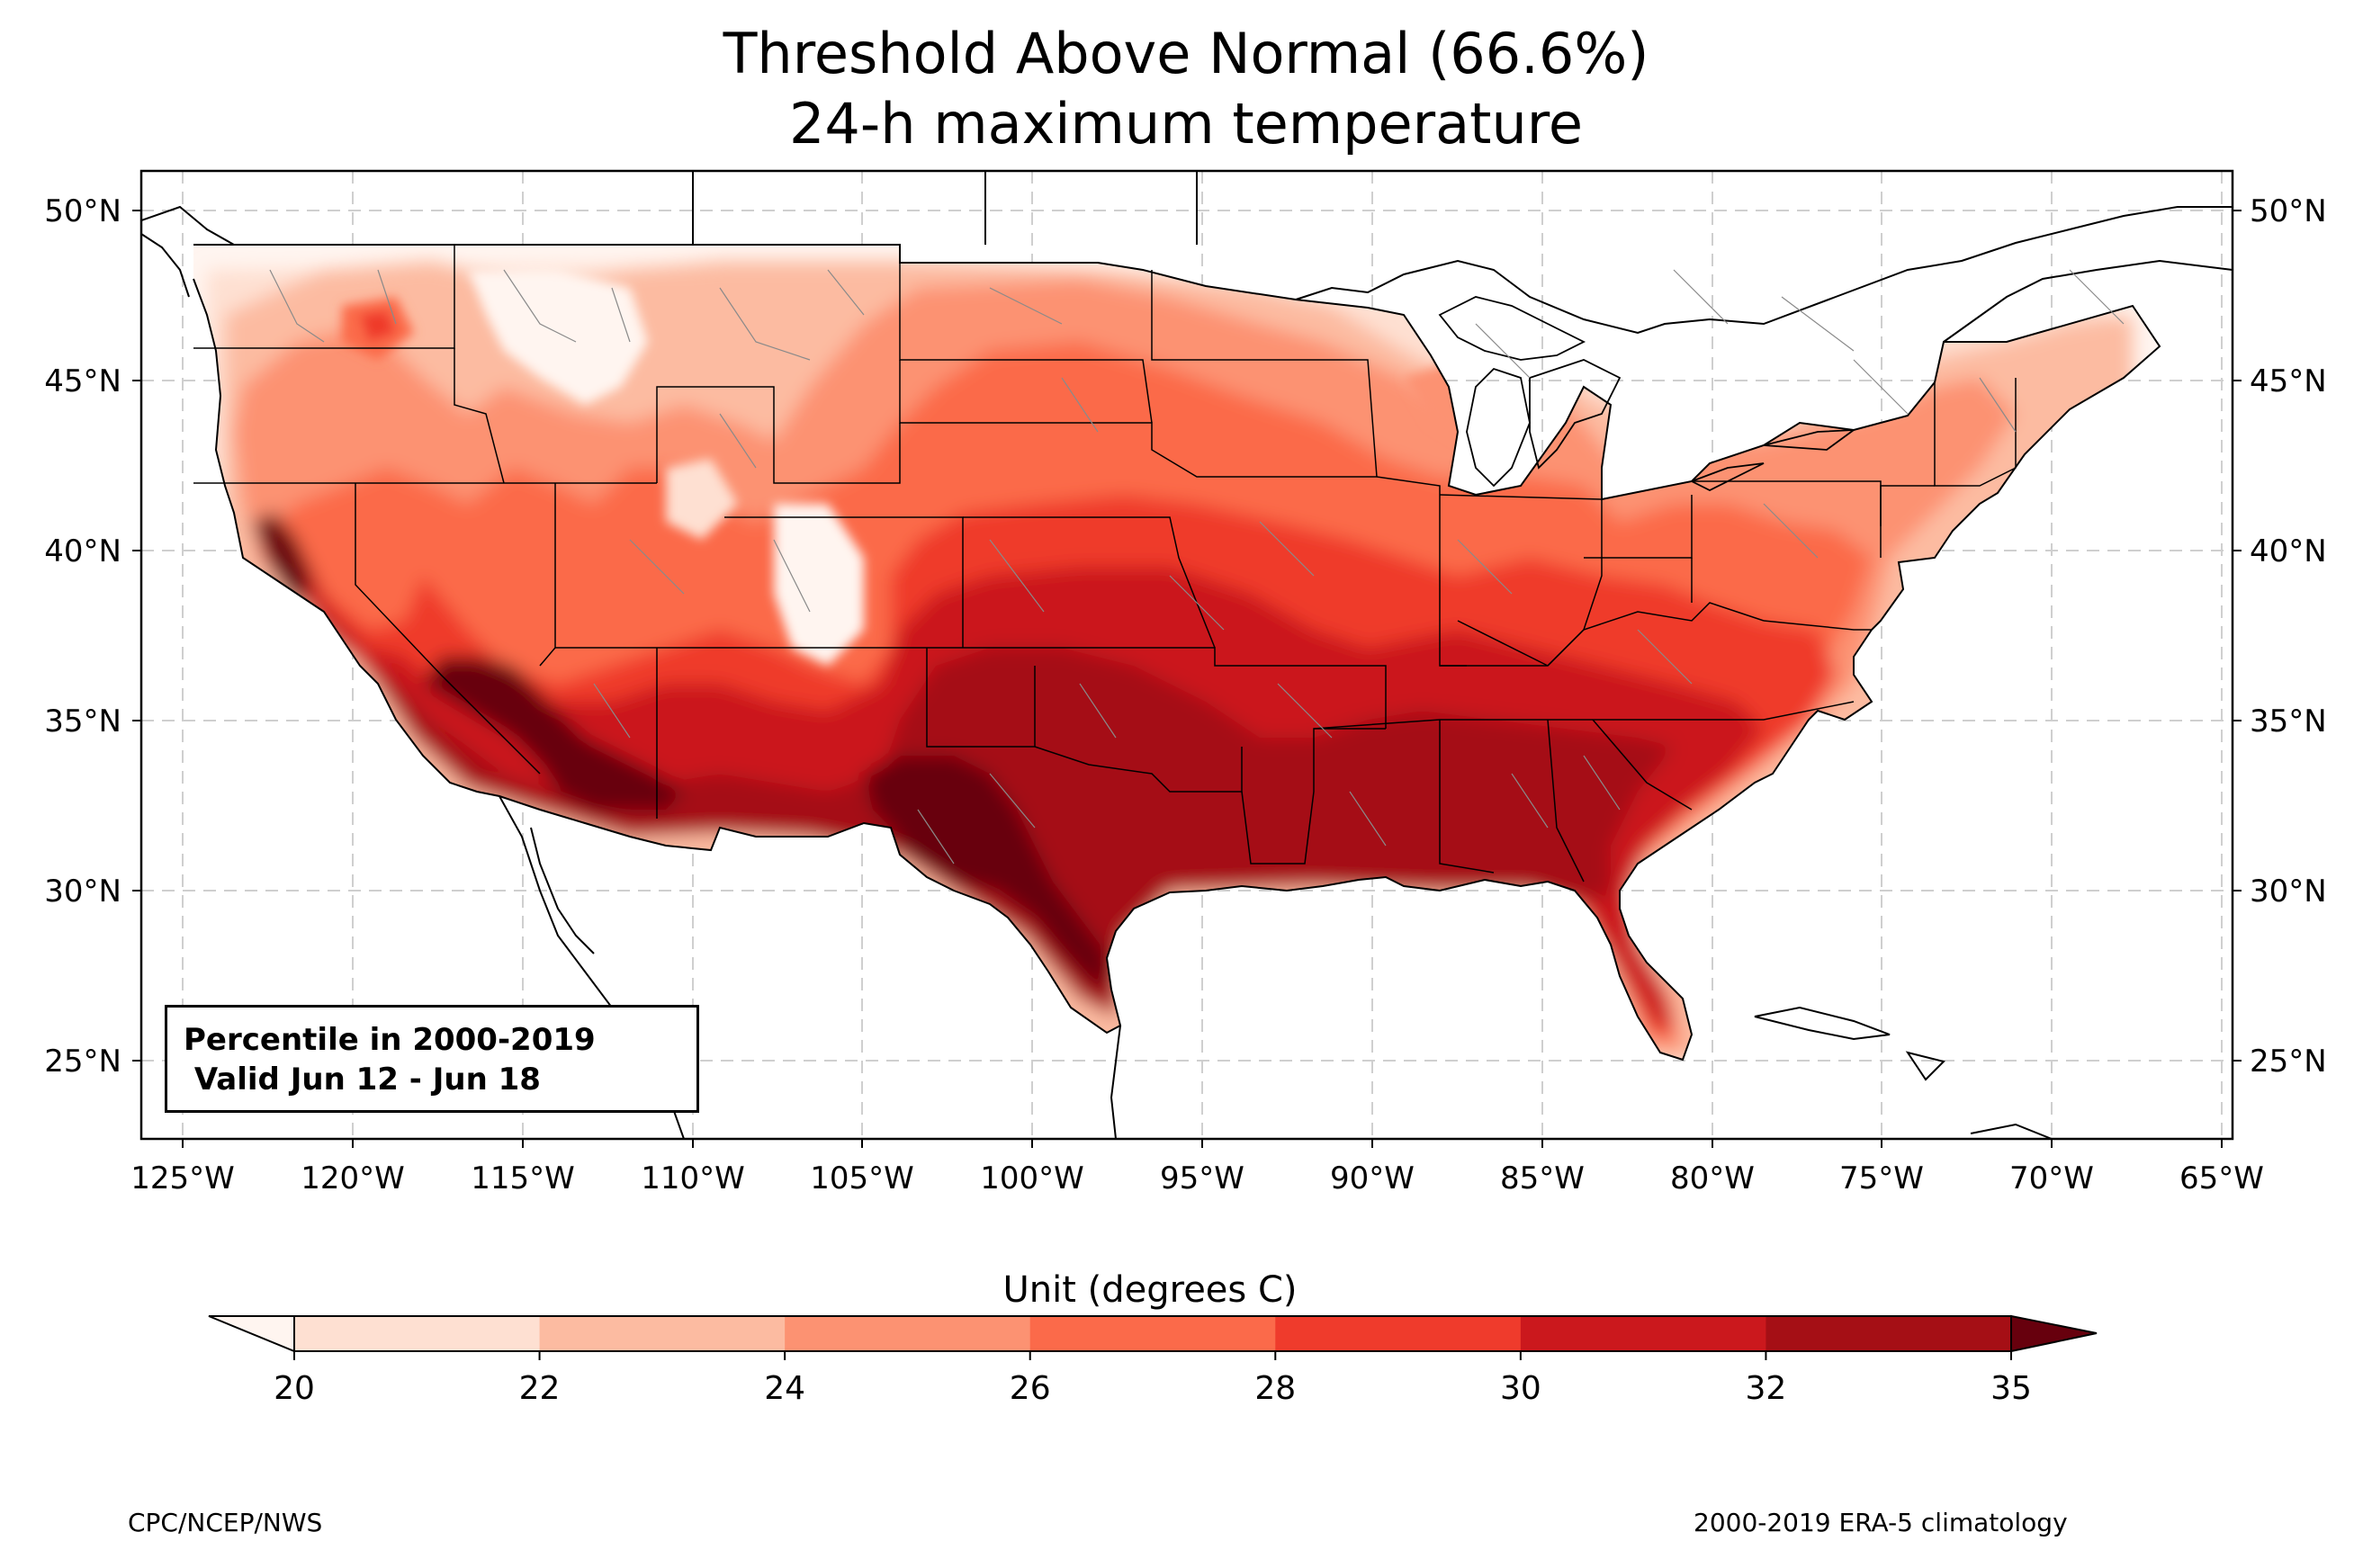 The image size is (2372, 1568). I want to click on lat-tick-label-right: 25°N, so click(2288, 1062).